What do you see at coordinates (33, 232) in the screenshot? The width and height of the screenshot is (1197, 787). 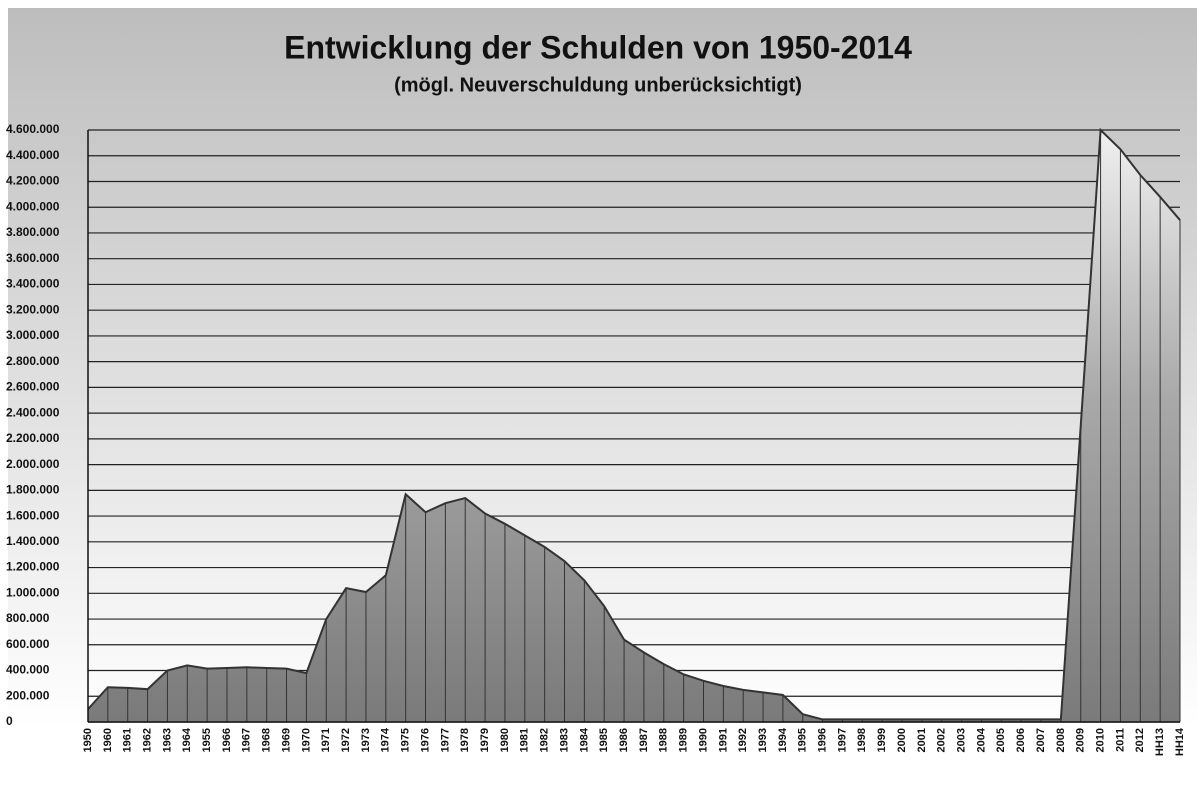 I see `y-tick-label: 3.800.000` at bounding box center [33, 232].